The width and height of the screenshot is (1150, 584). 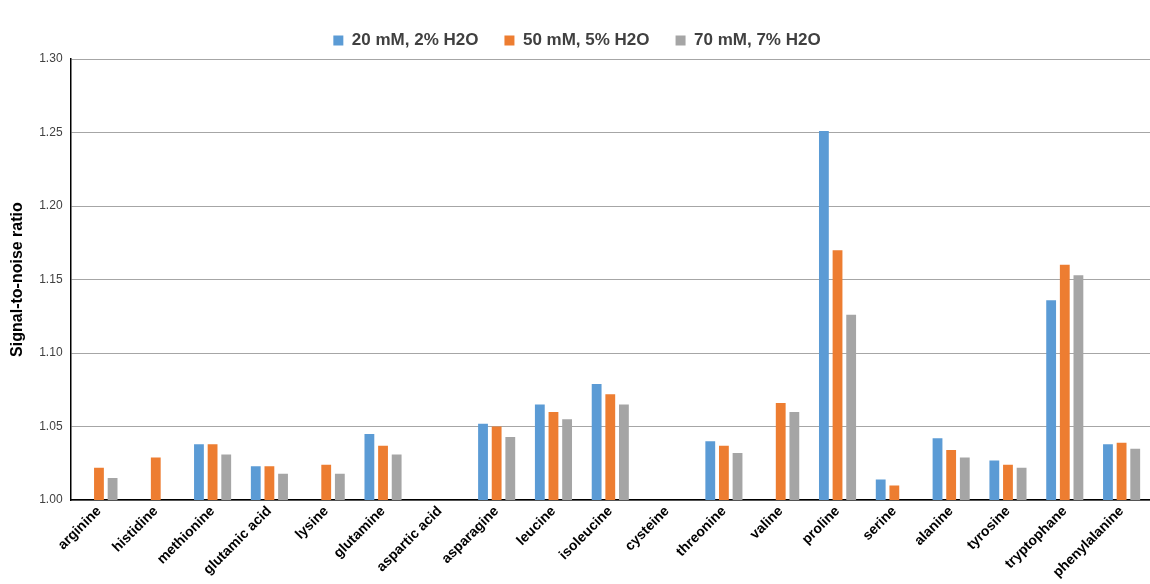 What do you see at coordinates (757, 40) in the screenshot?
I see `legend-label: 70 mM, 7% H2O` at bounding box center [757, 40].